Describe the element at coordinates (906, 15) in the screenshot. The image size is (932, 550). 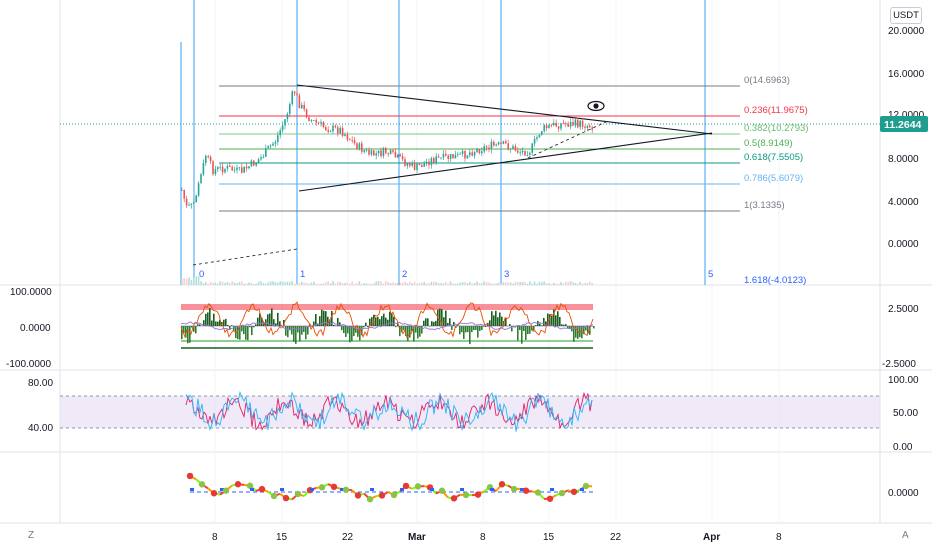
I see `currency-unit-button: USDT` at that location.